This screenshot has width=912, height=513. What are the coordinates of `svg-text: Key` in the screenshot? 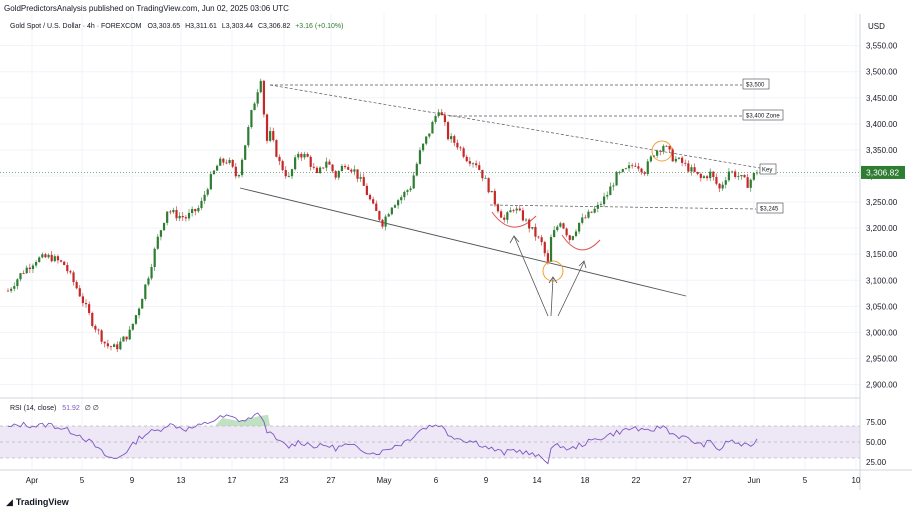 It's located at (767, 171).